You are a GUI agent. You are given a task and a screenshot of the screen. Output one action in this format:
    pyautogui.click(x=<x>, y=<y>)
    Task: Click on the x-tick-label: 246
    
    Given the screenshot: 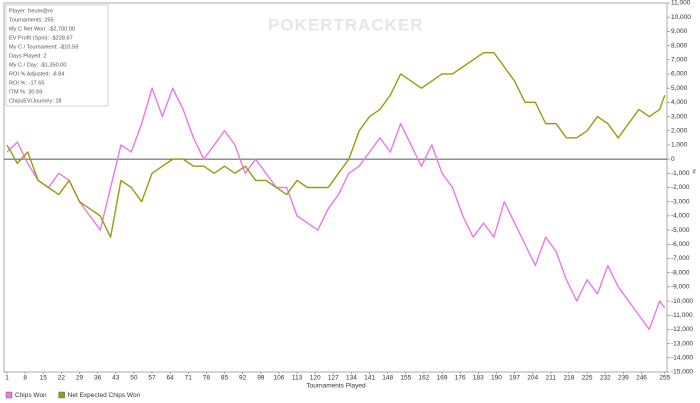 What is the action you would take?
    pyautogui.click(x=641, y=378)
    